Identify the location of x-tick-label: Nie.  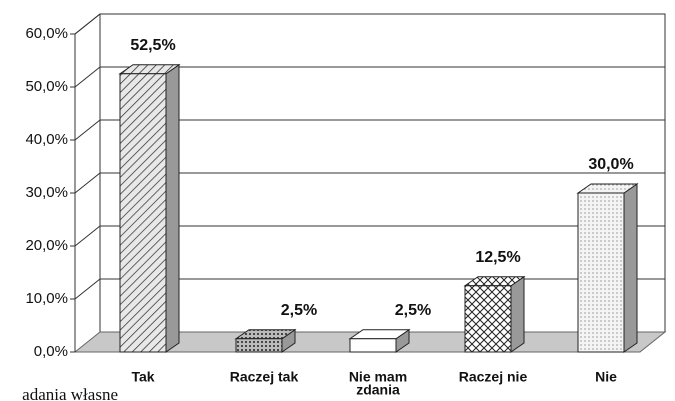
(606, 377).